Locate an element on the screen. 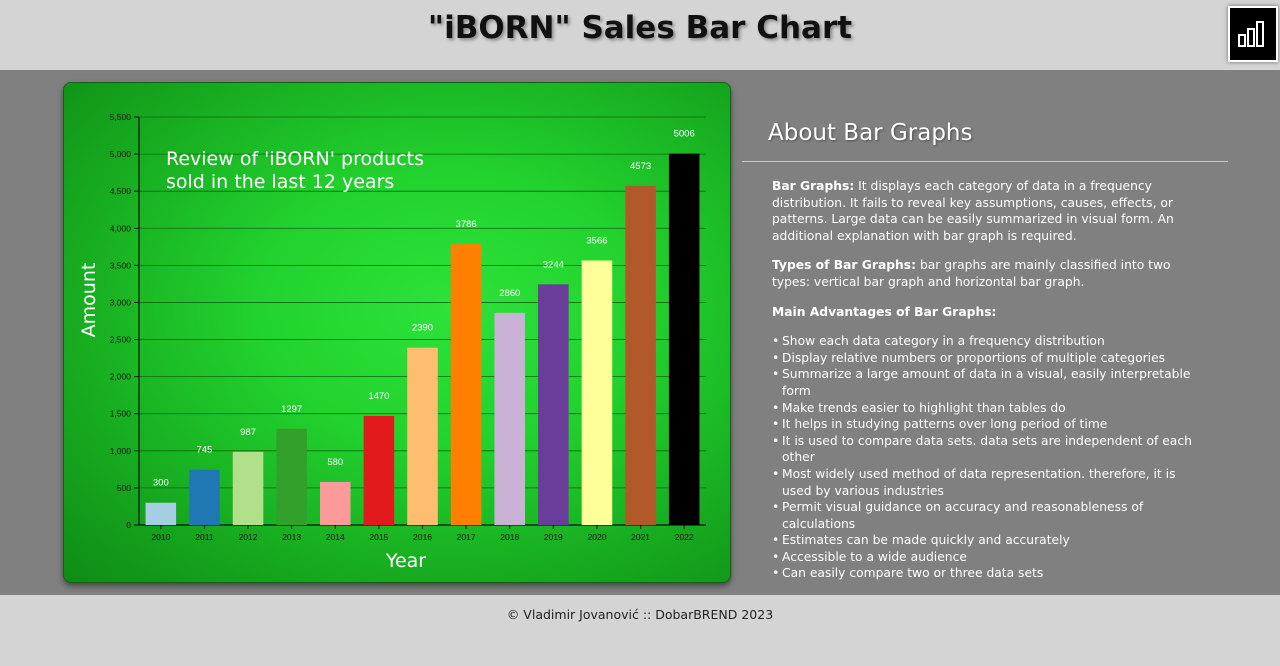 The image size is (1280, 666). x-tick-label: 2016 is located at coordinates (422, 537).